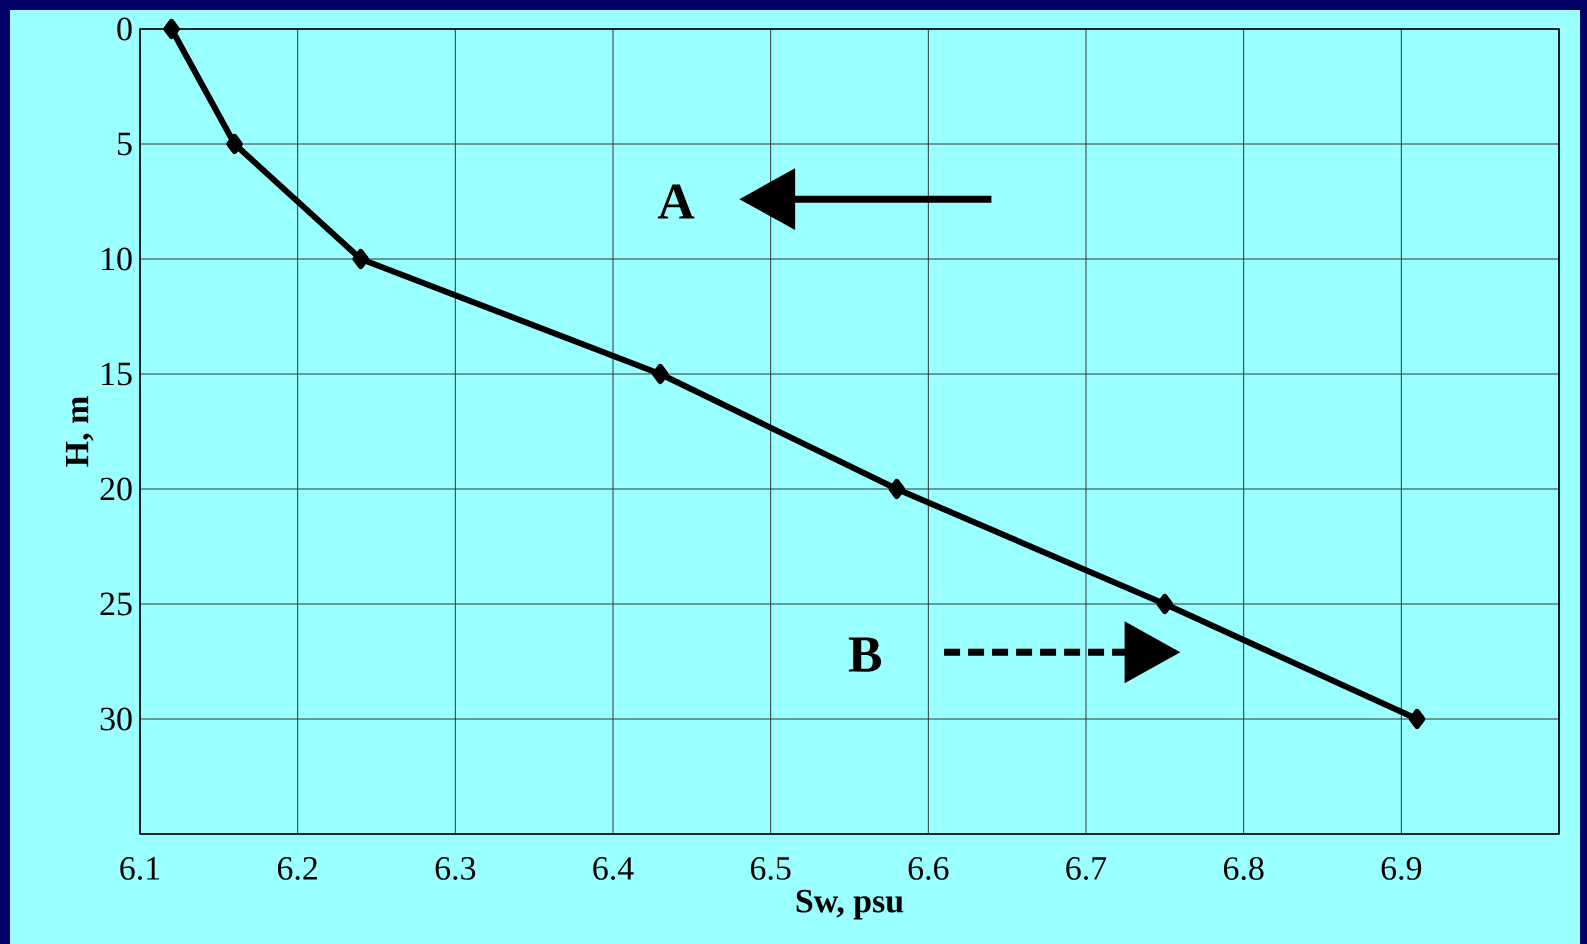 The width and height of the screenshot is (1587, 944). What do you see at coordinates (676, 201) in the screenshot?
I see `annotation: A` at bounding box center [676, 201].